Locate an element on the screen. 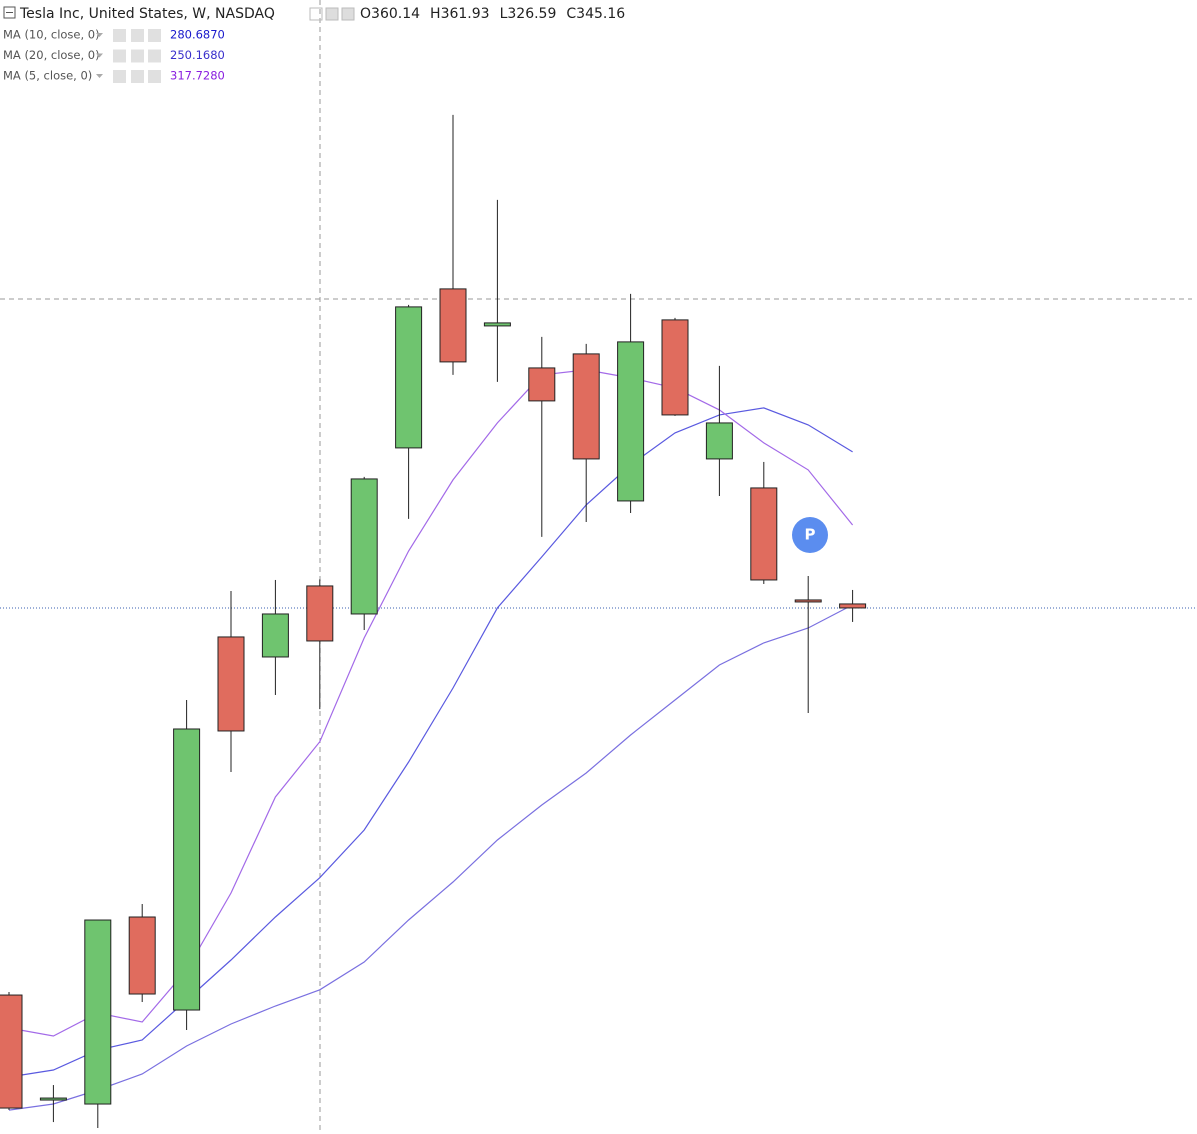  ohlc-letter: L is located at coordinates (504, 14).